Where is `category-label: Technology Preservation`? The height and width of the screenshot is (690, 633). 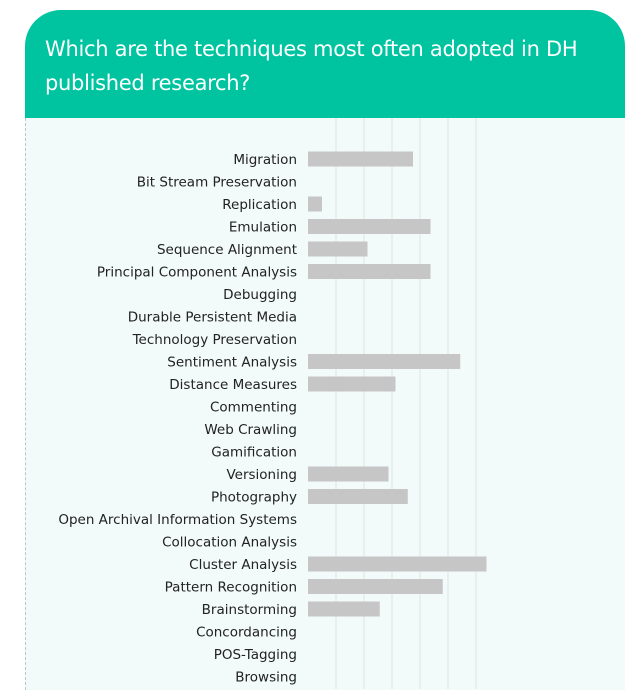
category-label: Technology Preservation is located at coordinates (214, 340).